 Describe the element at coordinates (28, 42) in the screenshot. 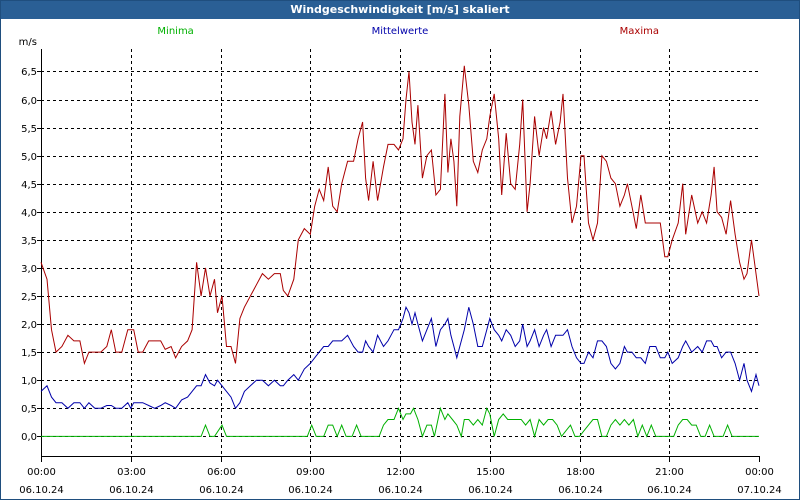

I see `y-axis-label: m/s` at that location.